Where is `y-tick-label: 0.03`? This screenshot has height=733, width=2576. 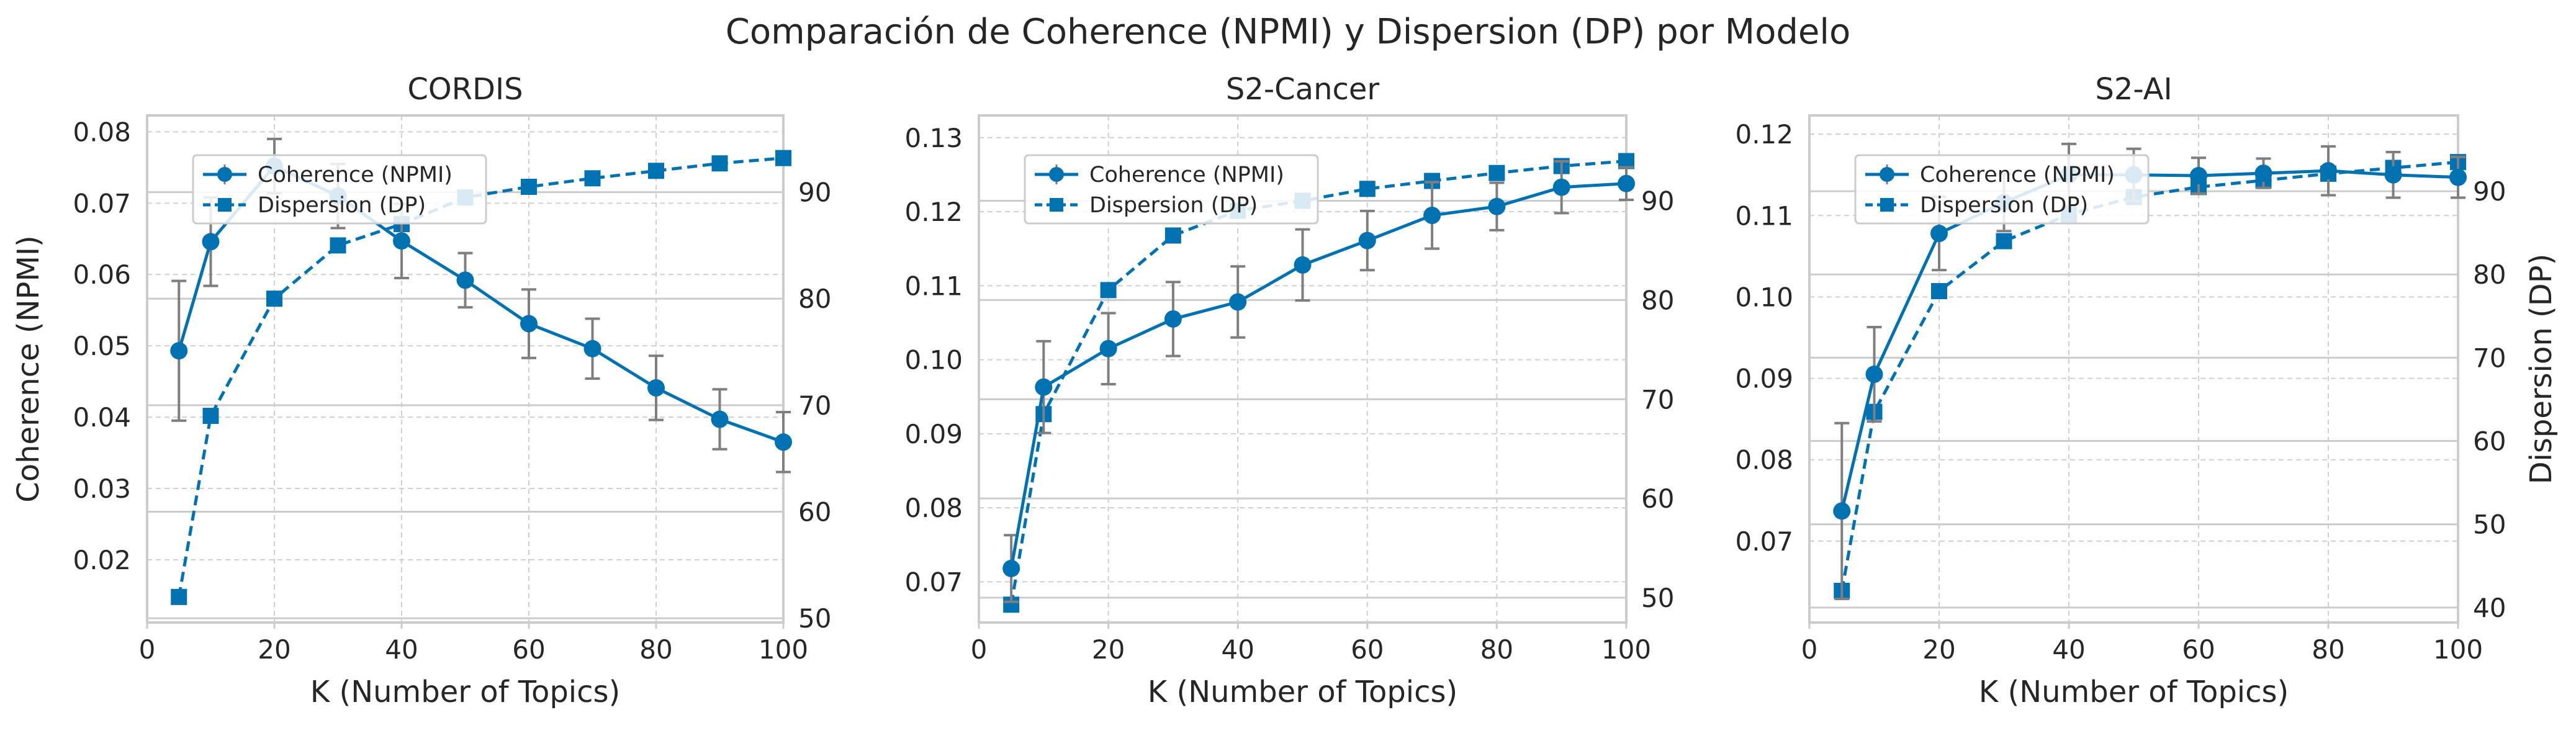 y-tick-label: 0.03 is located at coordinates (102, 489).